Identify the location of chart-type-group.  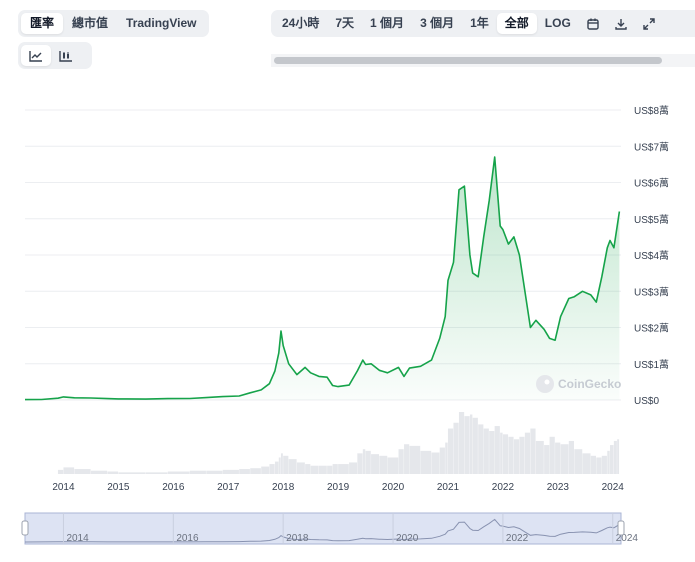
(55, 55).